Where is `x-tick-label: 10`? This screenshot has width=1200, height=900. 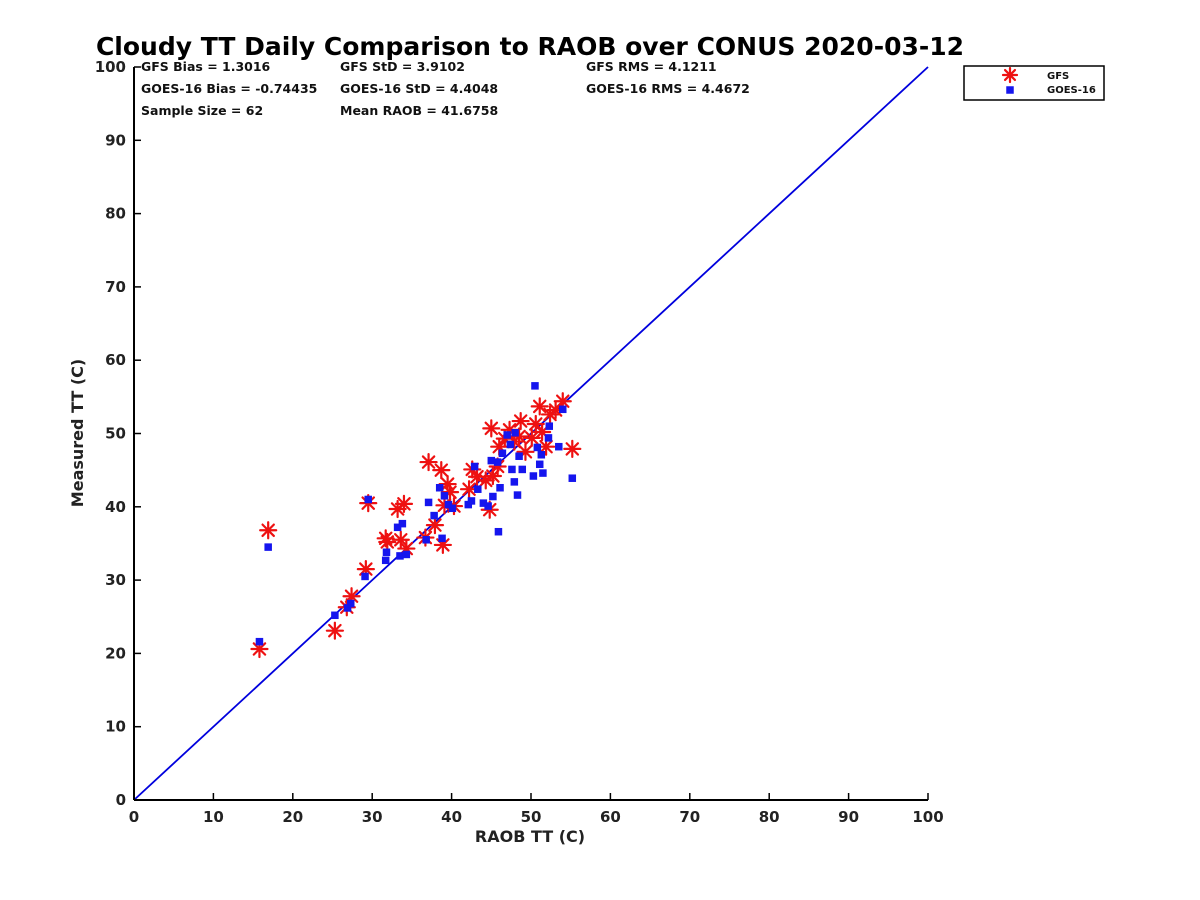 x-tick-label: 10 is located at coordinates (213, 817).